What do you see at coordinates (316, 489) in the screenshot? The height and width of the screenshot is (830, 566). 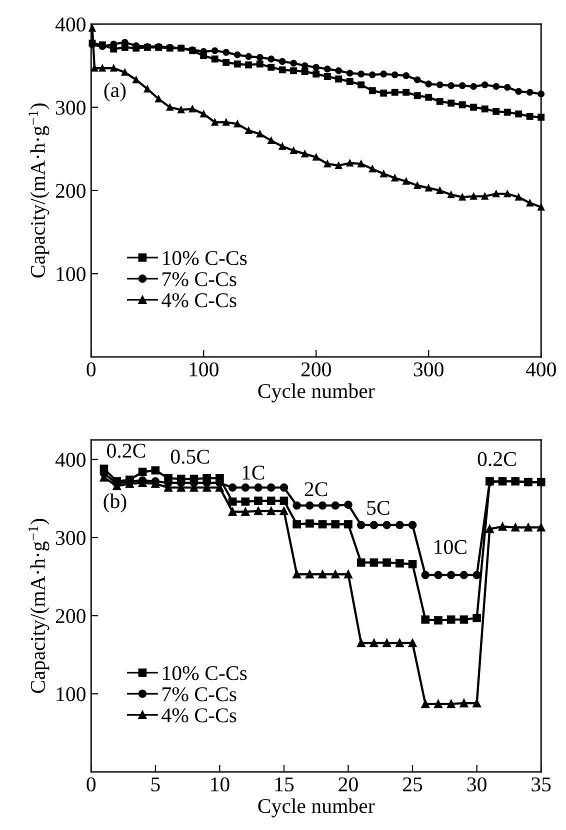 I see `annotation: 2C` at bounding box center [316, 489].